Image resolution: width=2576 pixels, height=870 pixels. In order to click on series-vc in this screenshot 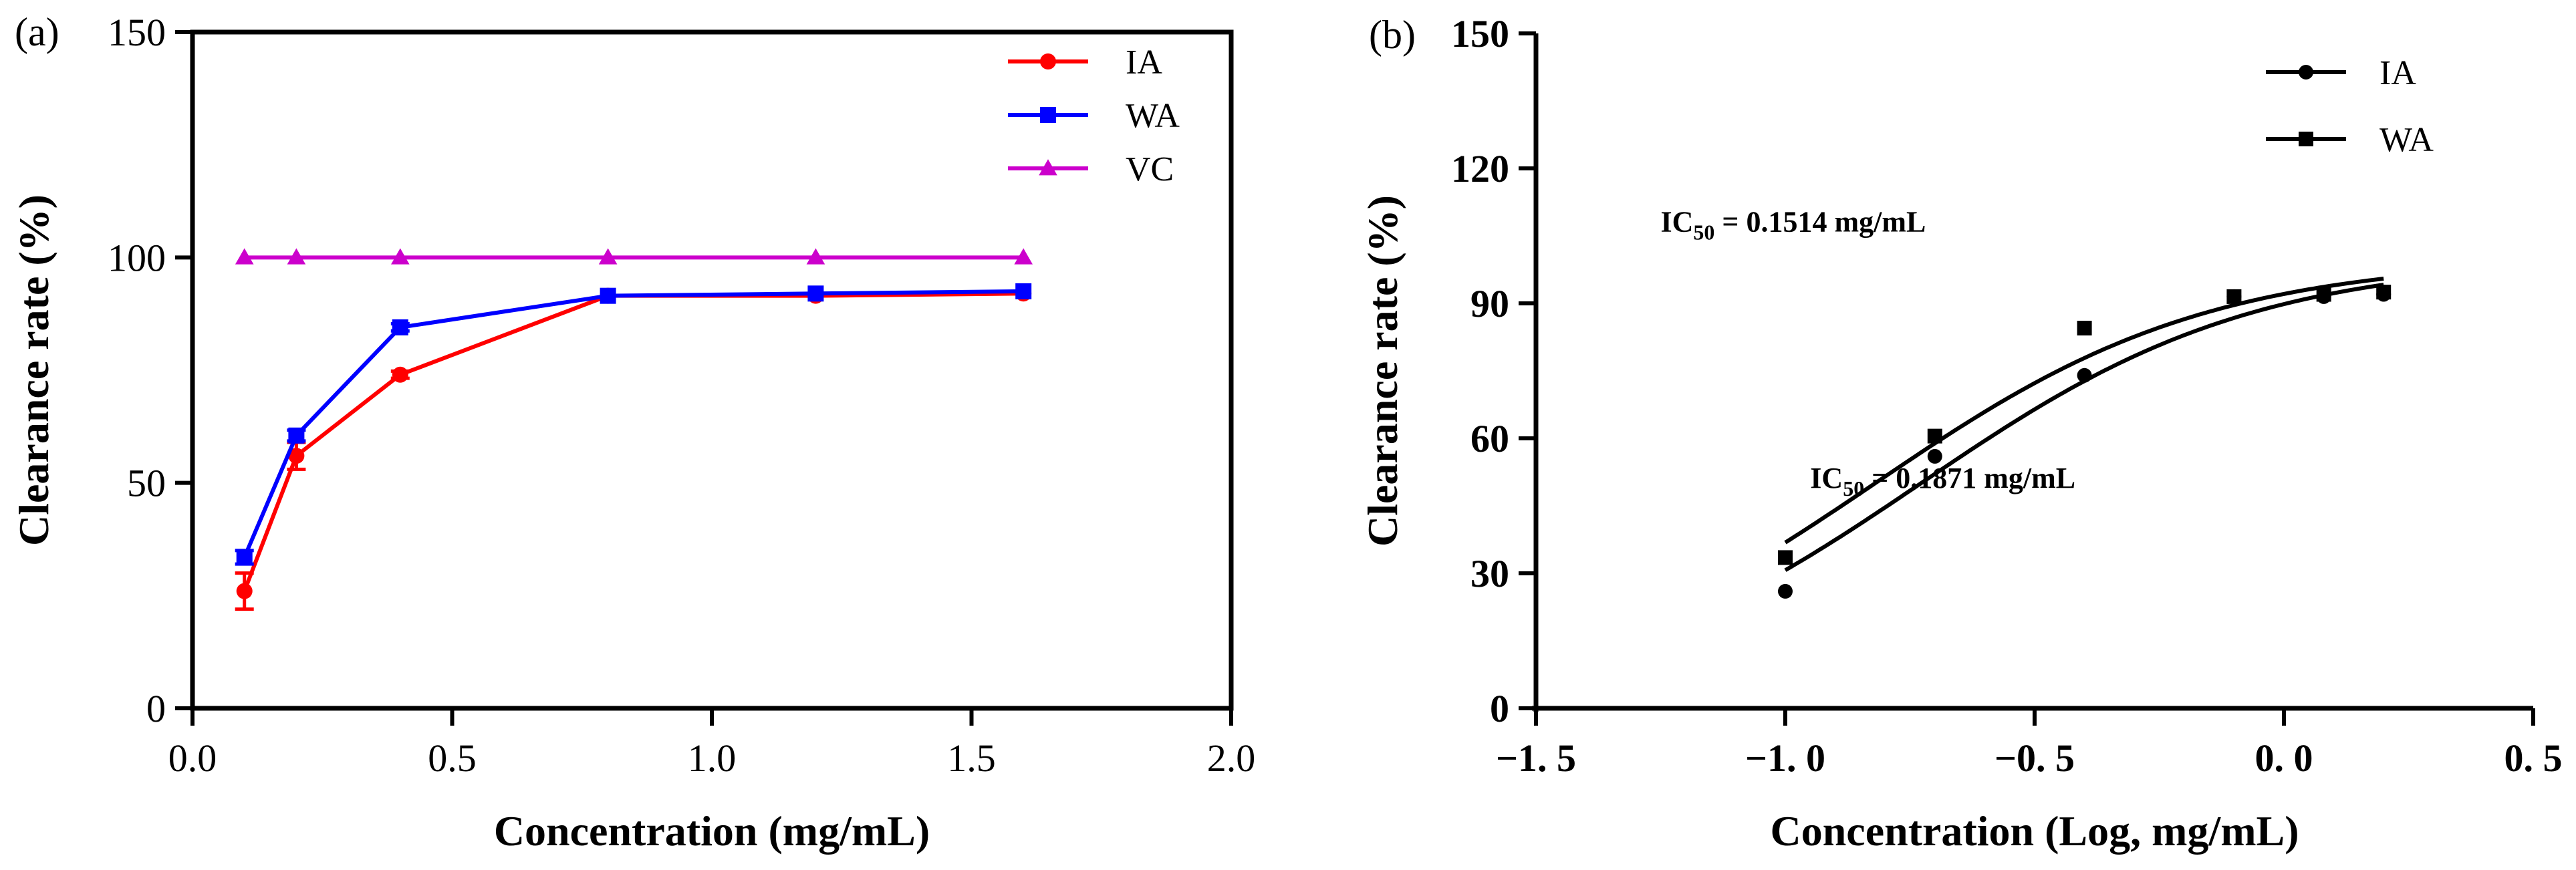, I will do `click(634, 256)`.